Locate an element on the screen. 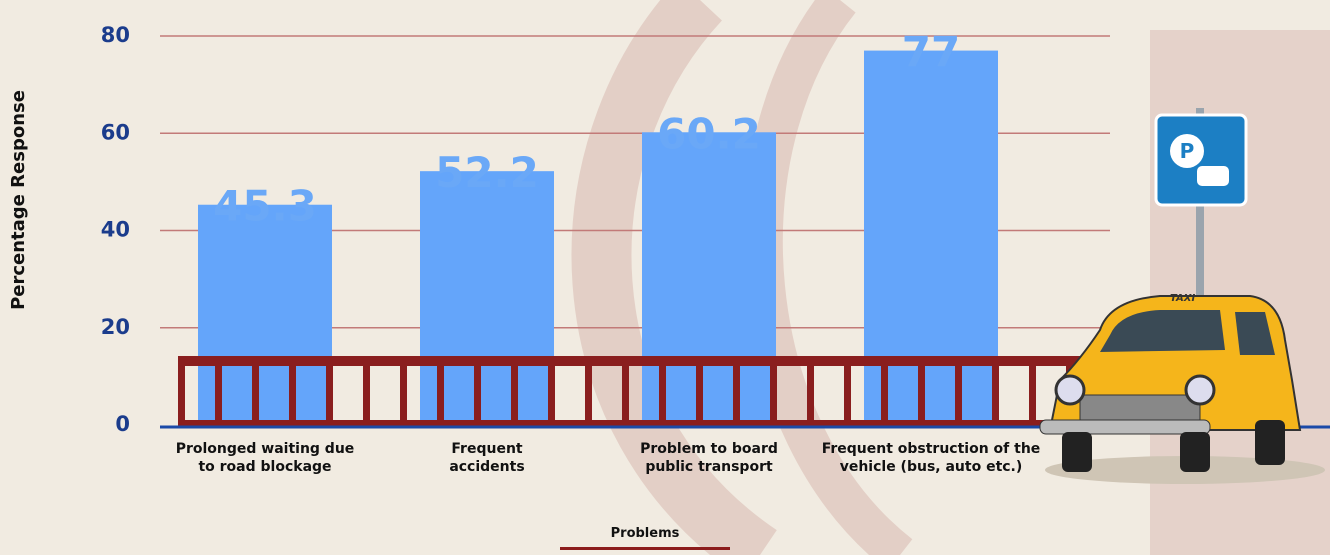 The width and height of the screenshot is (1330, 555). x-tick-label: Prolonged waiting due to road blockage is located at coordinates (265, 458).